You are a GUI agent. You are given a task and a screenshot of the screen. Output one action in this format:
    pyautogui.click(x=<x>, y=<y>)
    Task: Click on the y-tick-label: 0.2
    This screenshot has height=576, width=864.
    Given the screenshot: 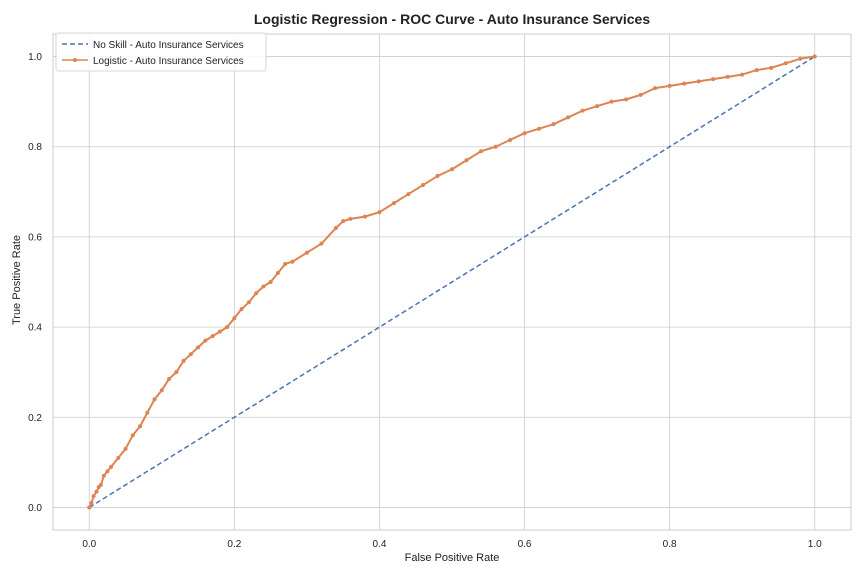 What is the action you would take?
    pyautogui.click(x=35, y=418)
    